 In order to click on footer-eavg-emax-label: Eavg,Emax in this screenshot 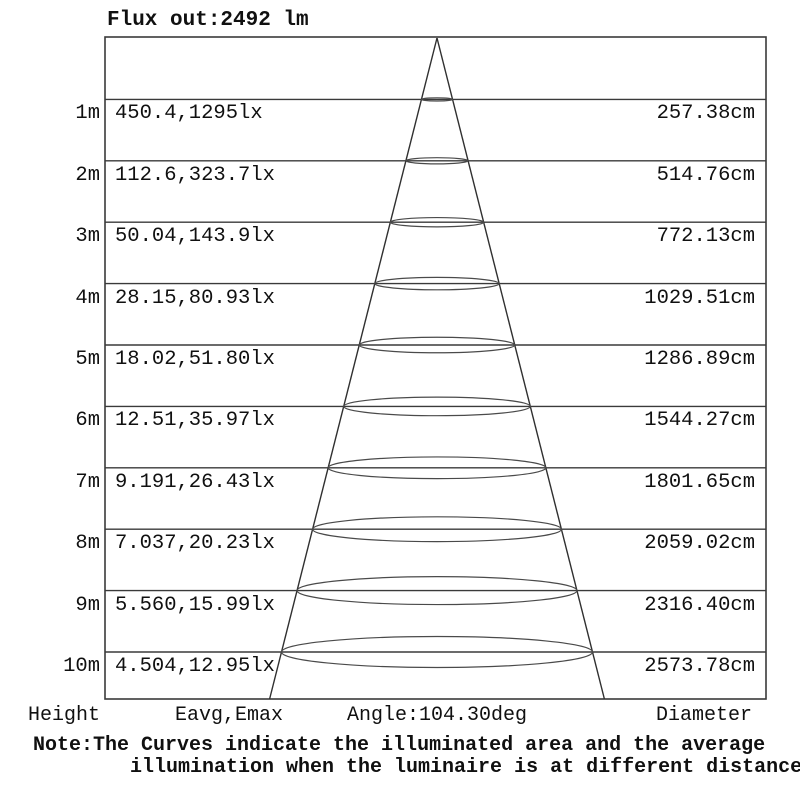, I will do `click(229, 715)`.